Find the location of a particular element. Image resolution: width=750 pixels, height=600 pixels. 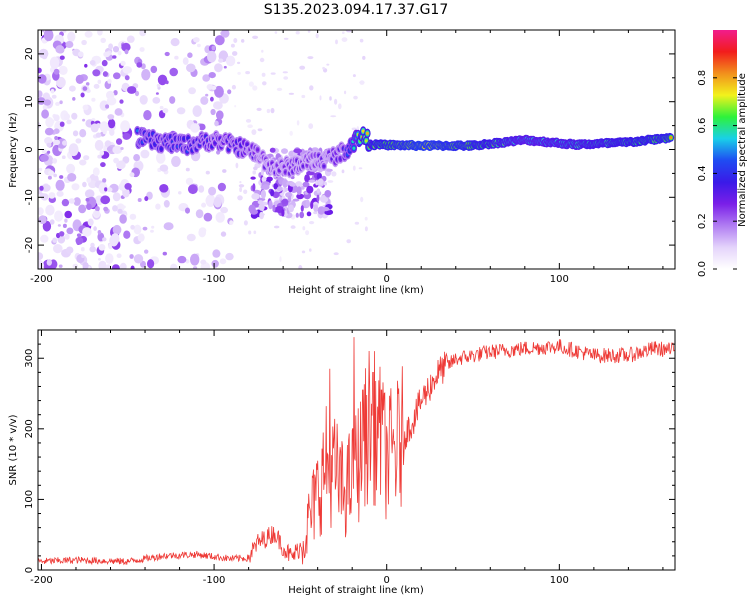

heatmap-y-axis-label: Frequency (Hz) is located at coordinates (13, 150).